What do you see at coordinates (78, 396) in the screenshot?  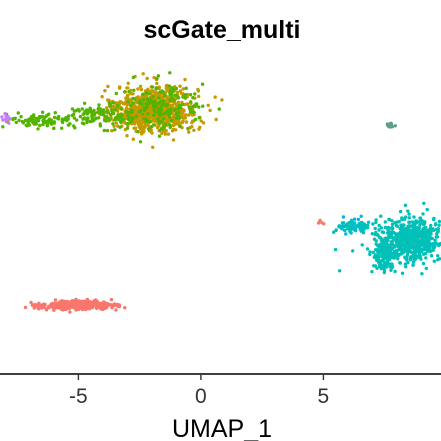 I see `x-tick-label: -5` at bounding box center [78, 396].